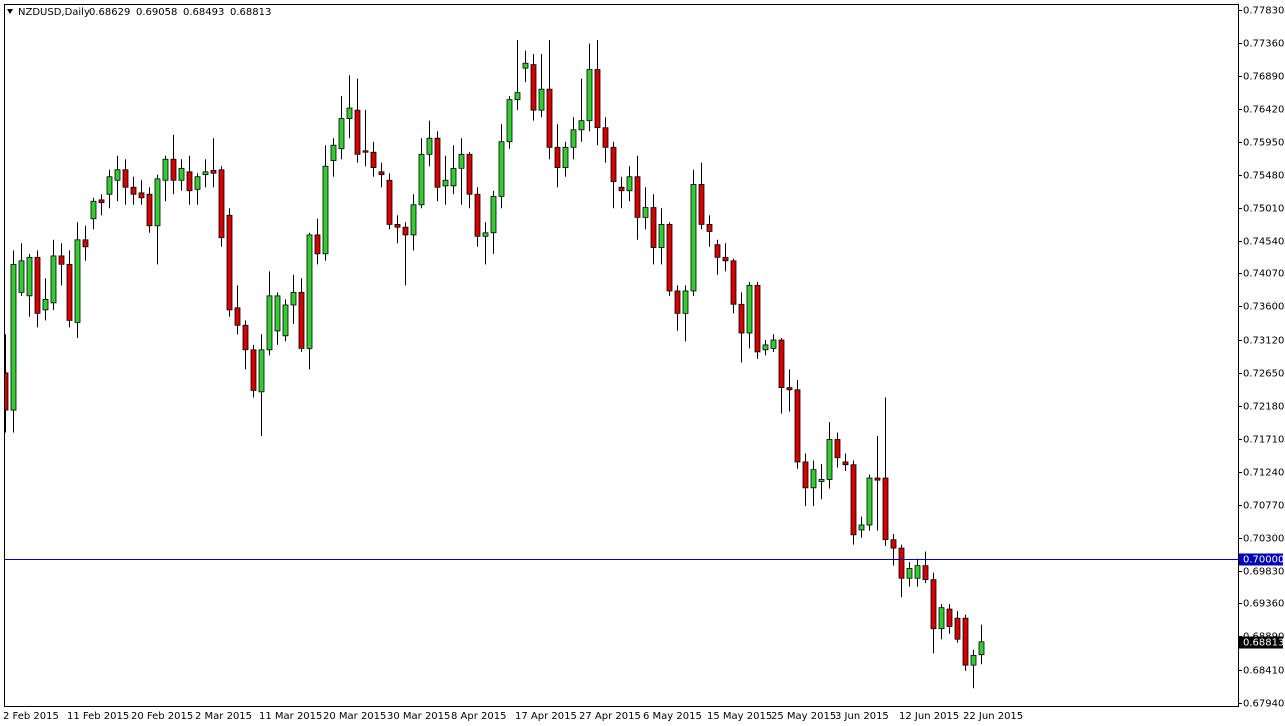 This screenshot has height=726, width=1285. Describe the element at coordinates (10, 11) in the screenshot. I see `menu-arrow` at that location.